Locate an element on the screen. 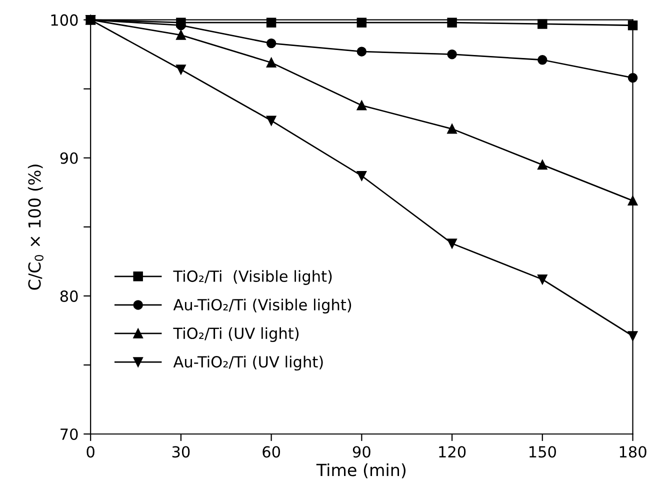  x-tick-label: 150 is located at coordinates (543, 452).